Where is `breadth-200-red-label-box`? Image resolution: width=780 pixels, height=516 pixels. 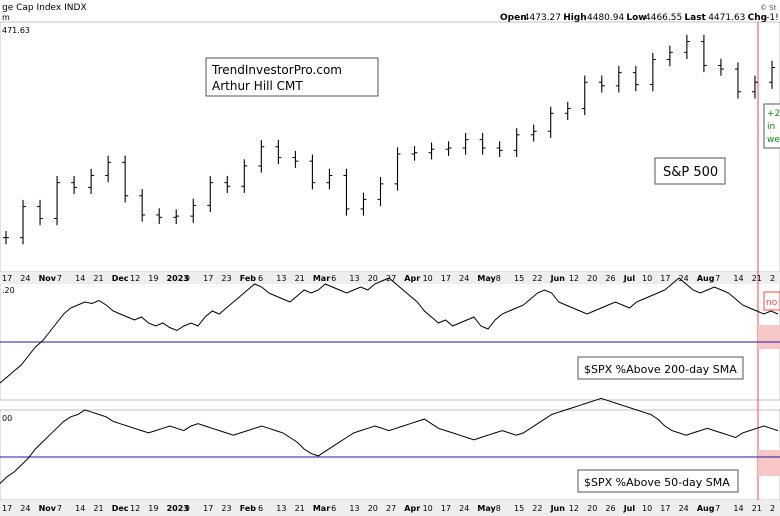 breadth-200-red-label-box is located at coordinates (771, 301).